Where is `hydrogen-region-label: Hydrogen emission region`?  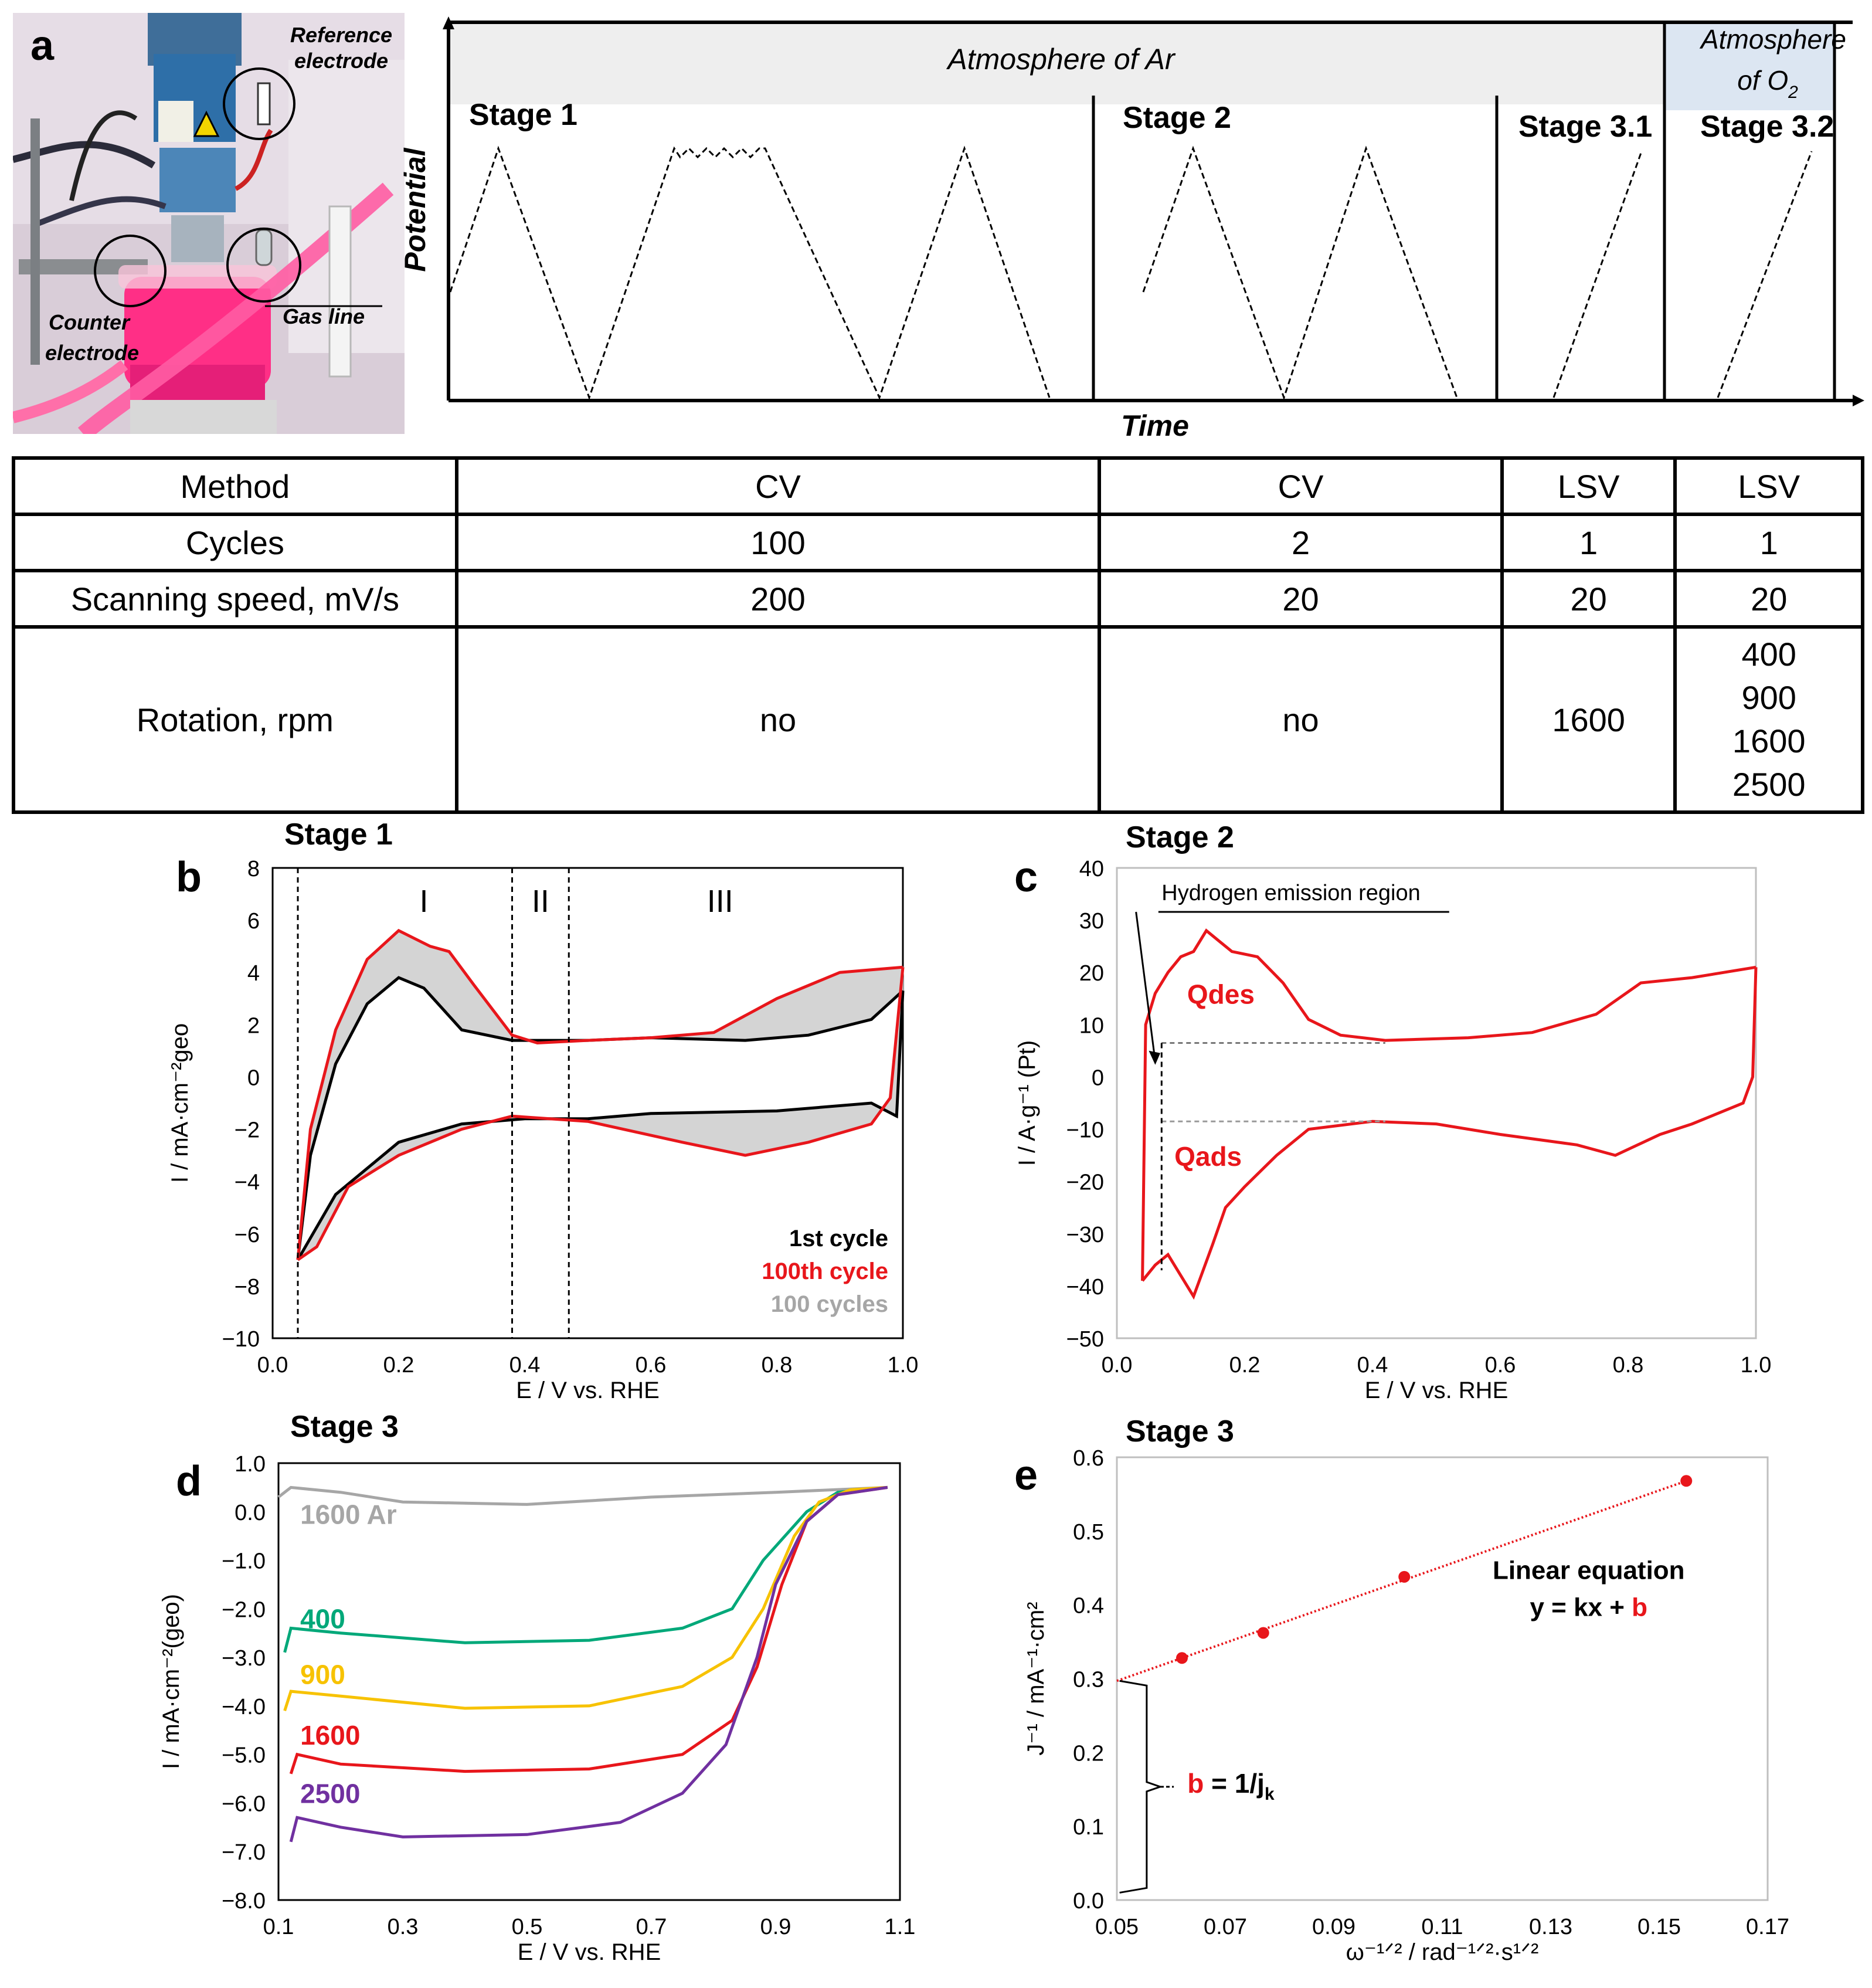 hydrogen-region-label: Hydrogen emission region is located at coordinates (1290, 893).